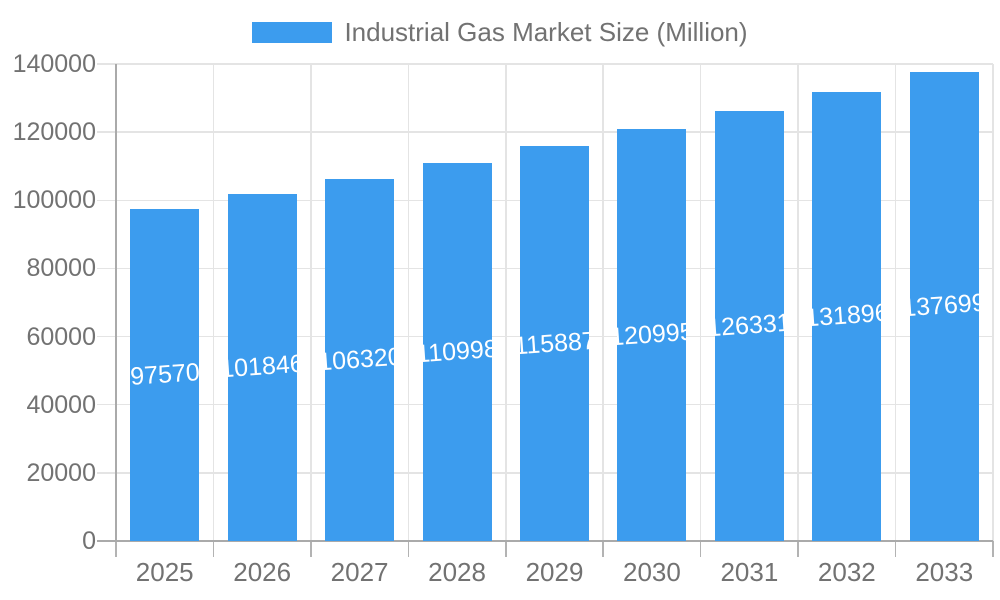 The image size is (1000, 600). I want to click on y-axis-line, so click(116, 302).